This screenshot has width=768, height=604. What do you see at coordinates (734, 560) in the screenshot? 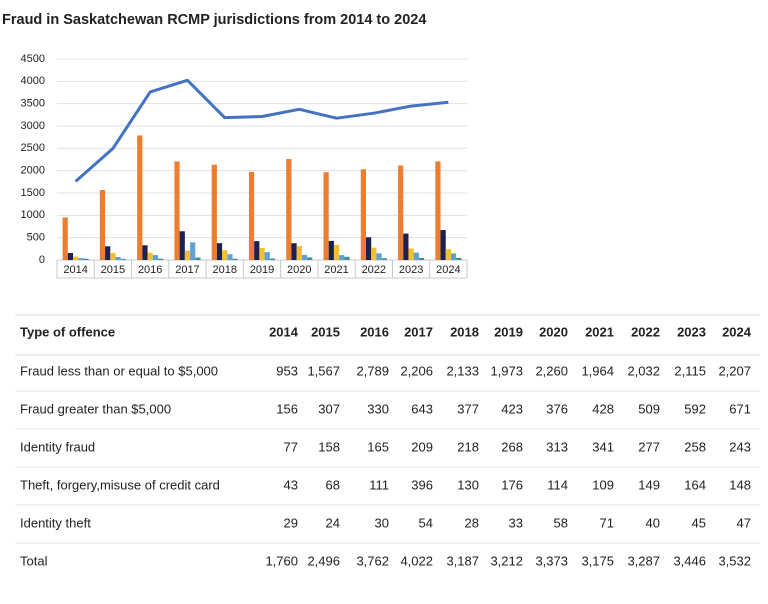
I see `table-cell: 3,532` at bounding box center [734, 560].